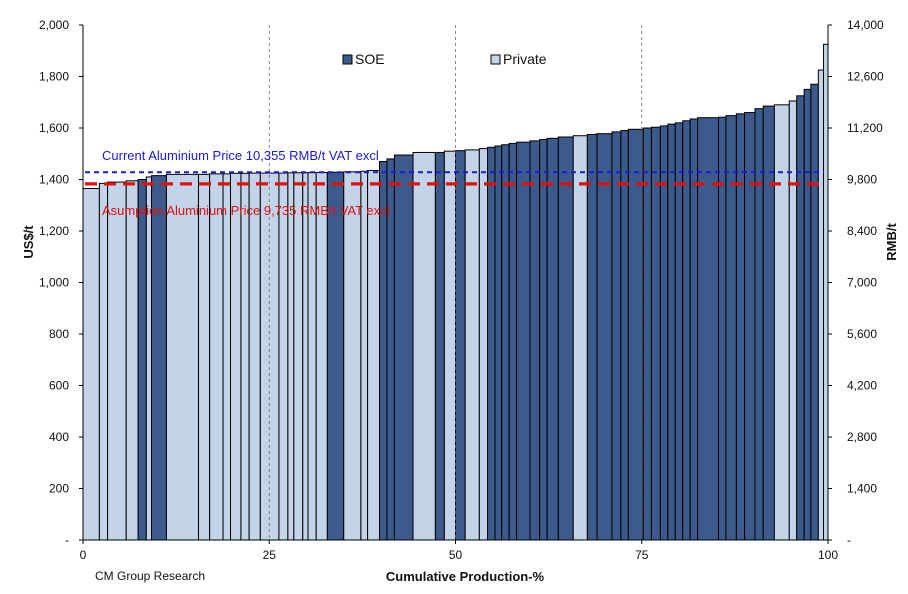  What do you see at coordinates (270, 555) in the screenshot?
I see `x-tick-label: 25` at bounding box center [270, 555].